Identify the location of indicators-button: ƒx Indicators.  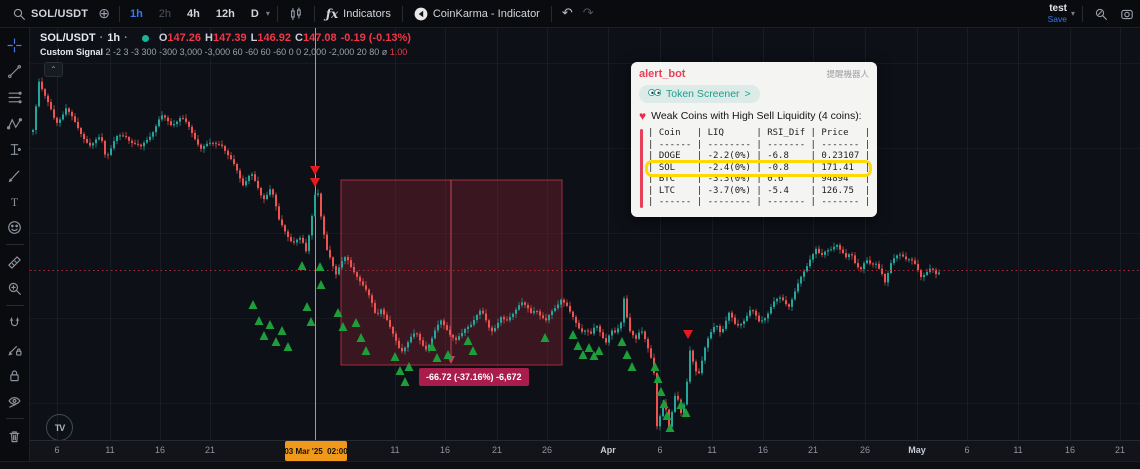
(358, 14).